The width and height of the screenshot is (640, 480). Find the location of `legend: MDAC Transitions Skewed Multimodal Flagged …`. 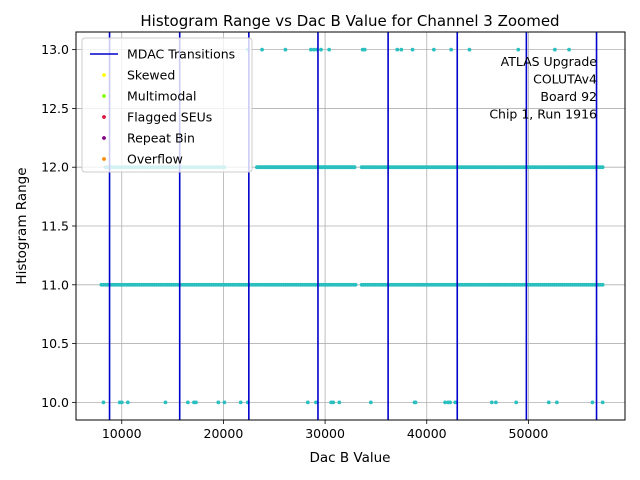

legend: MDAC Transitions Skewed Multimodal Flagged … is located at coordinates (167, 105).